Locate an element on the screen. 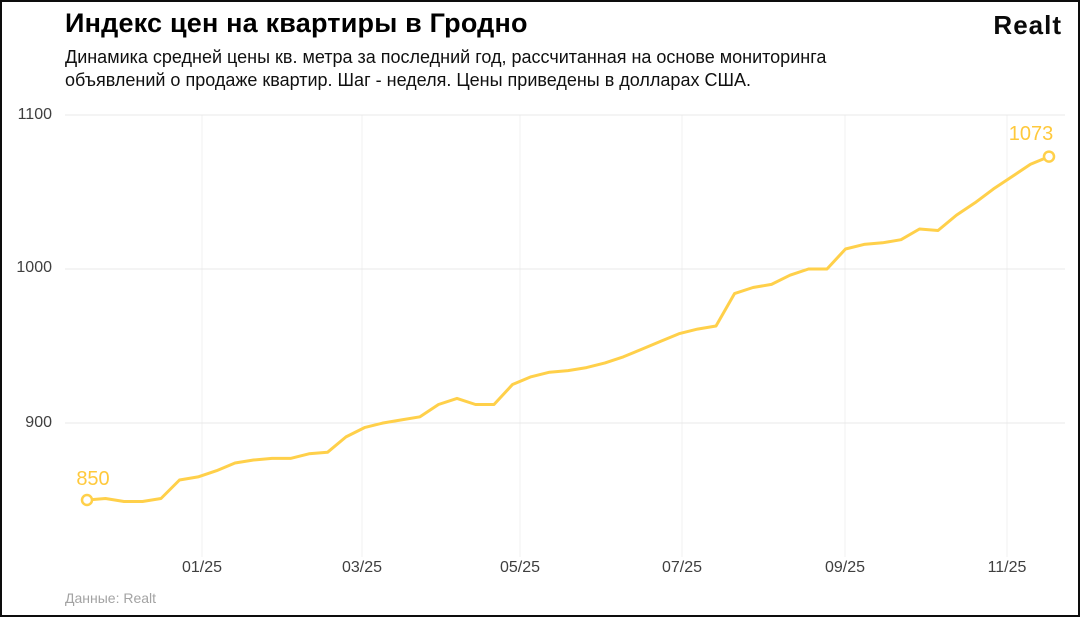 Image resolution: width=1080 pixels, height=617 pixels. y-axis-label: 1000 is located at coordinates (34, 267).